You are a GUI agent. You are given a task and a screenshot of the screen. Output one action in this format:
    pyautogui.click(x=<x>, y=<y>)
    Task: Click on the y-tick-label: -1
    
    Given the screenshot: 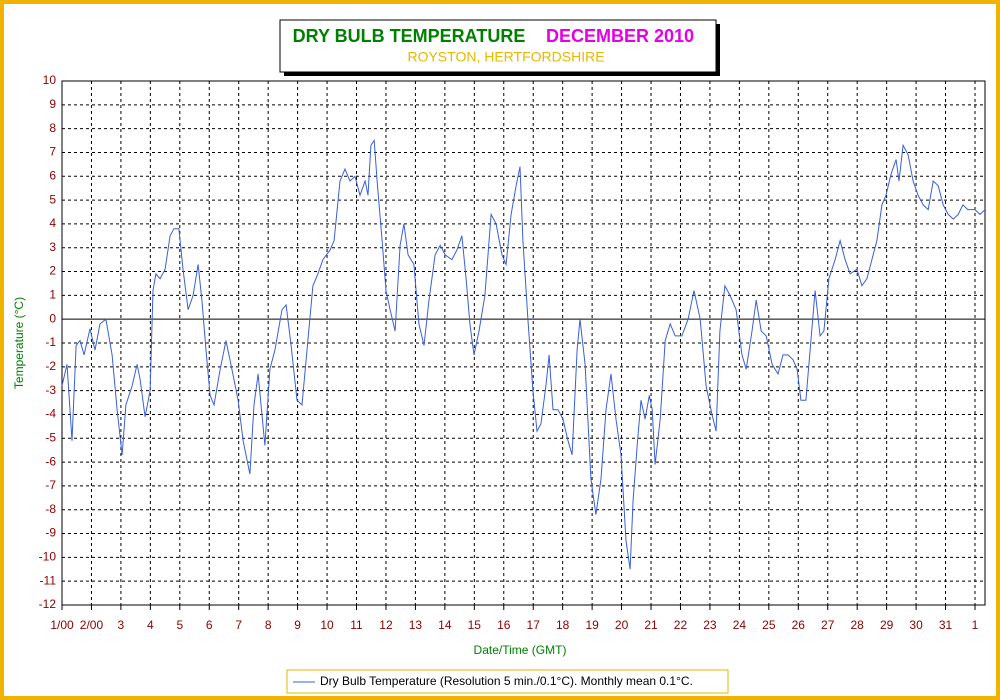 What is the action you would take?
    pyautogui.click(x=50, y=342)
    